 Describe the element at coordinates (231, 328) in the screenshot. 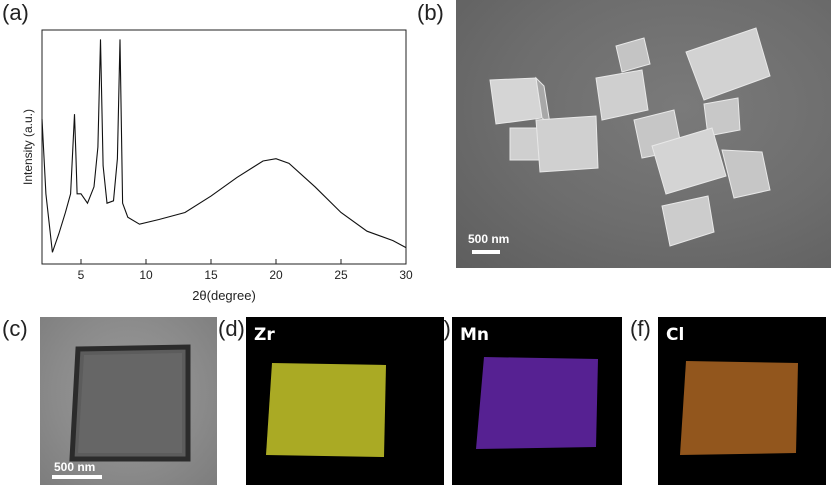

I see `panel-label-d: (d)` at that location.